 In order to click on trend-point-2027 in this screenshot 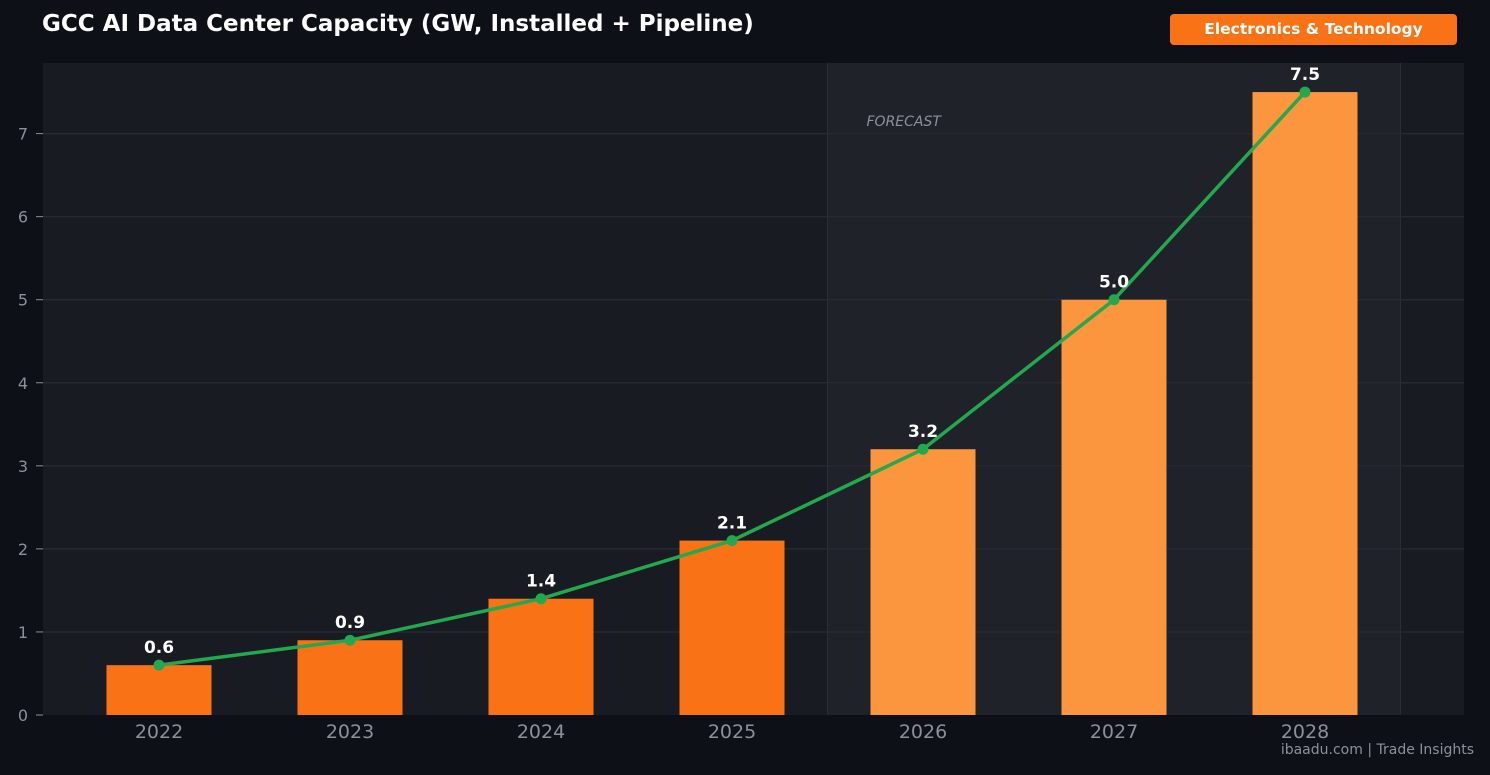, I will do `click(1114, 300)`.